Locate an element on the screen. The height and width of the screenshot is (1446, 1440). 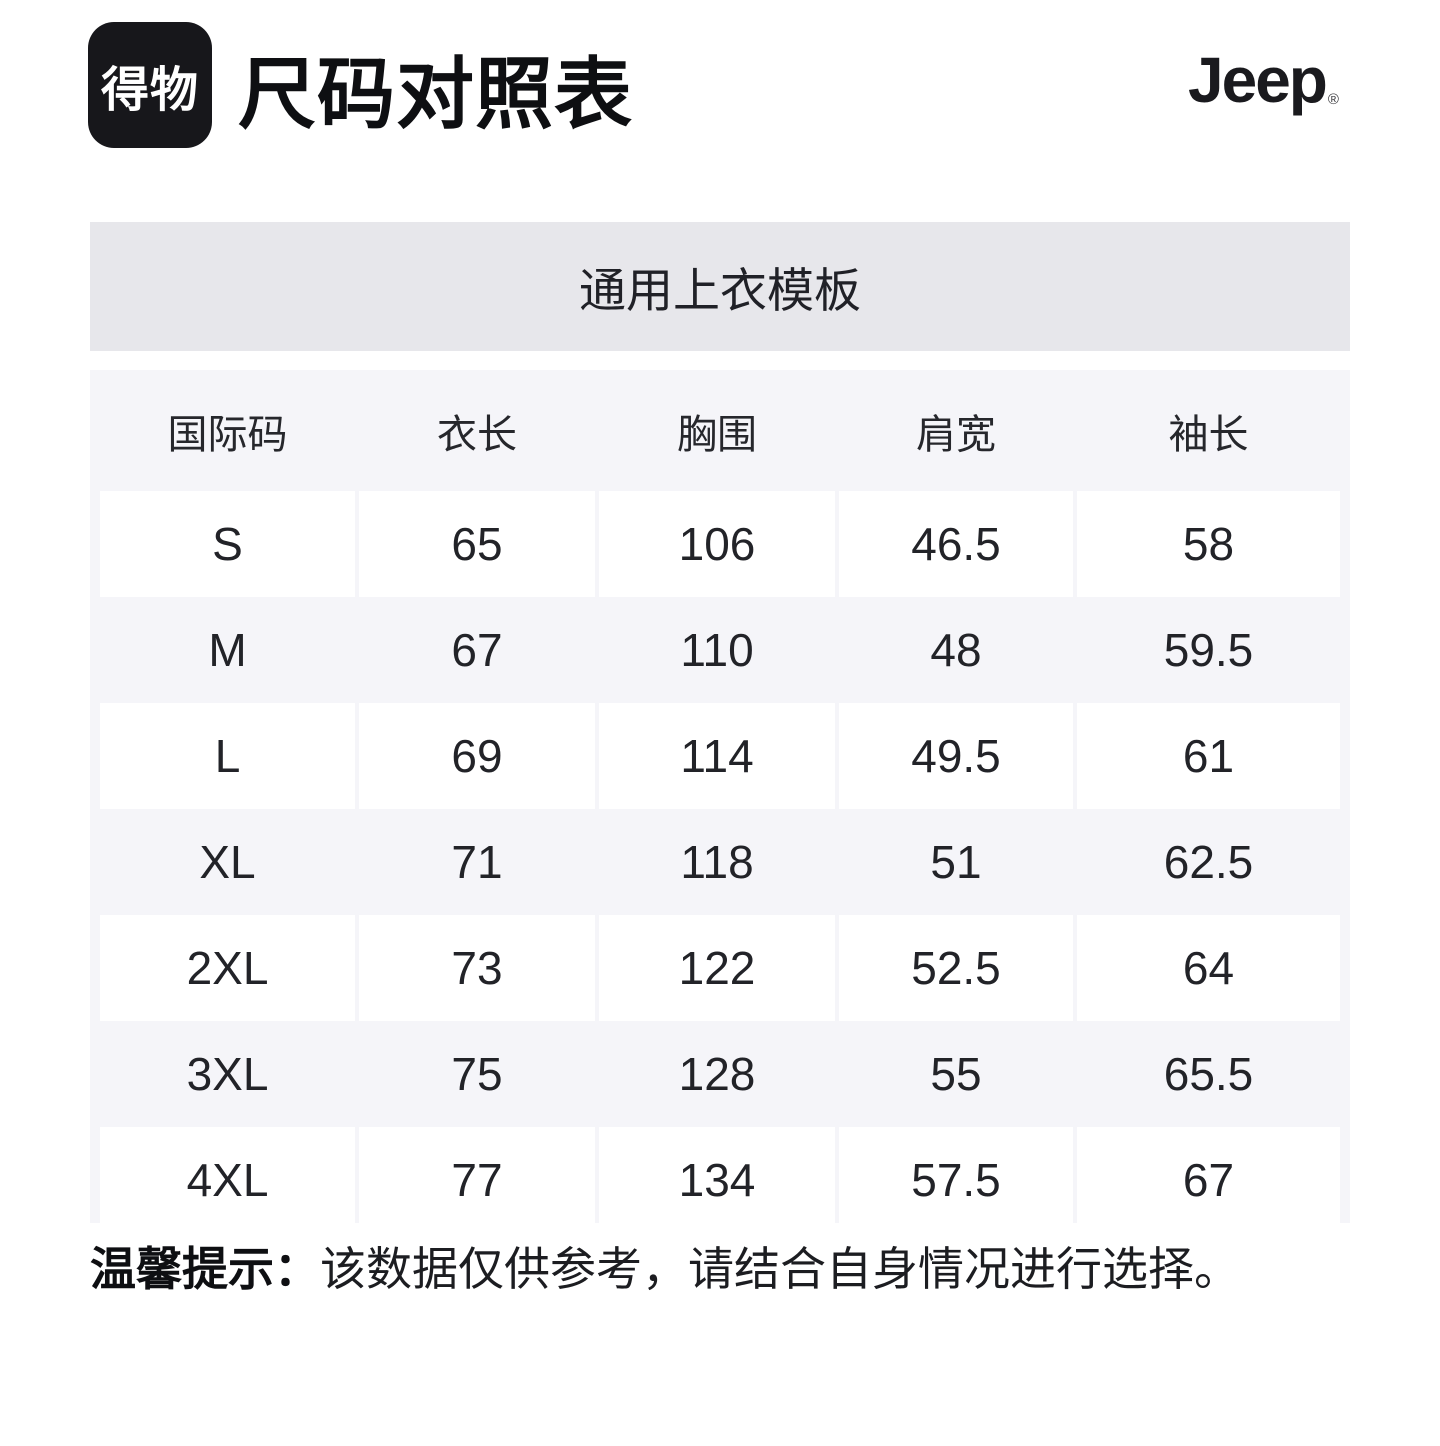
value-cell: 73 is located at coordinates (477, 968).